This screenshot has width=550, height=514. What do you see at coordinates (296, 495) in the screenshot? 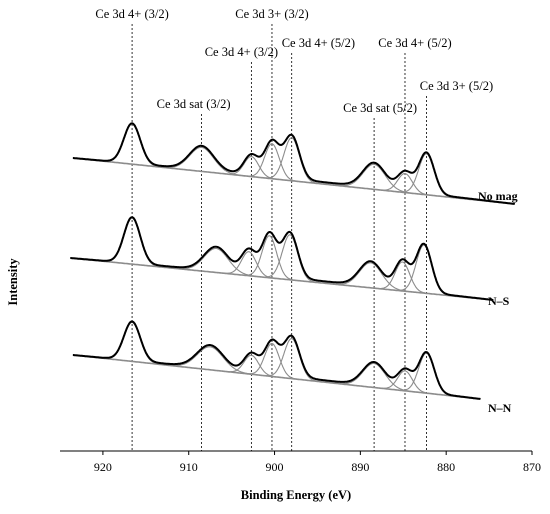
I see `x-axis-label: Binding Energy (eV)` at bounding box center [296, 495].